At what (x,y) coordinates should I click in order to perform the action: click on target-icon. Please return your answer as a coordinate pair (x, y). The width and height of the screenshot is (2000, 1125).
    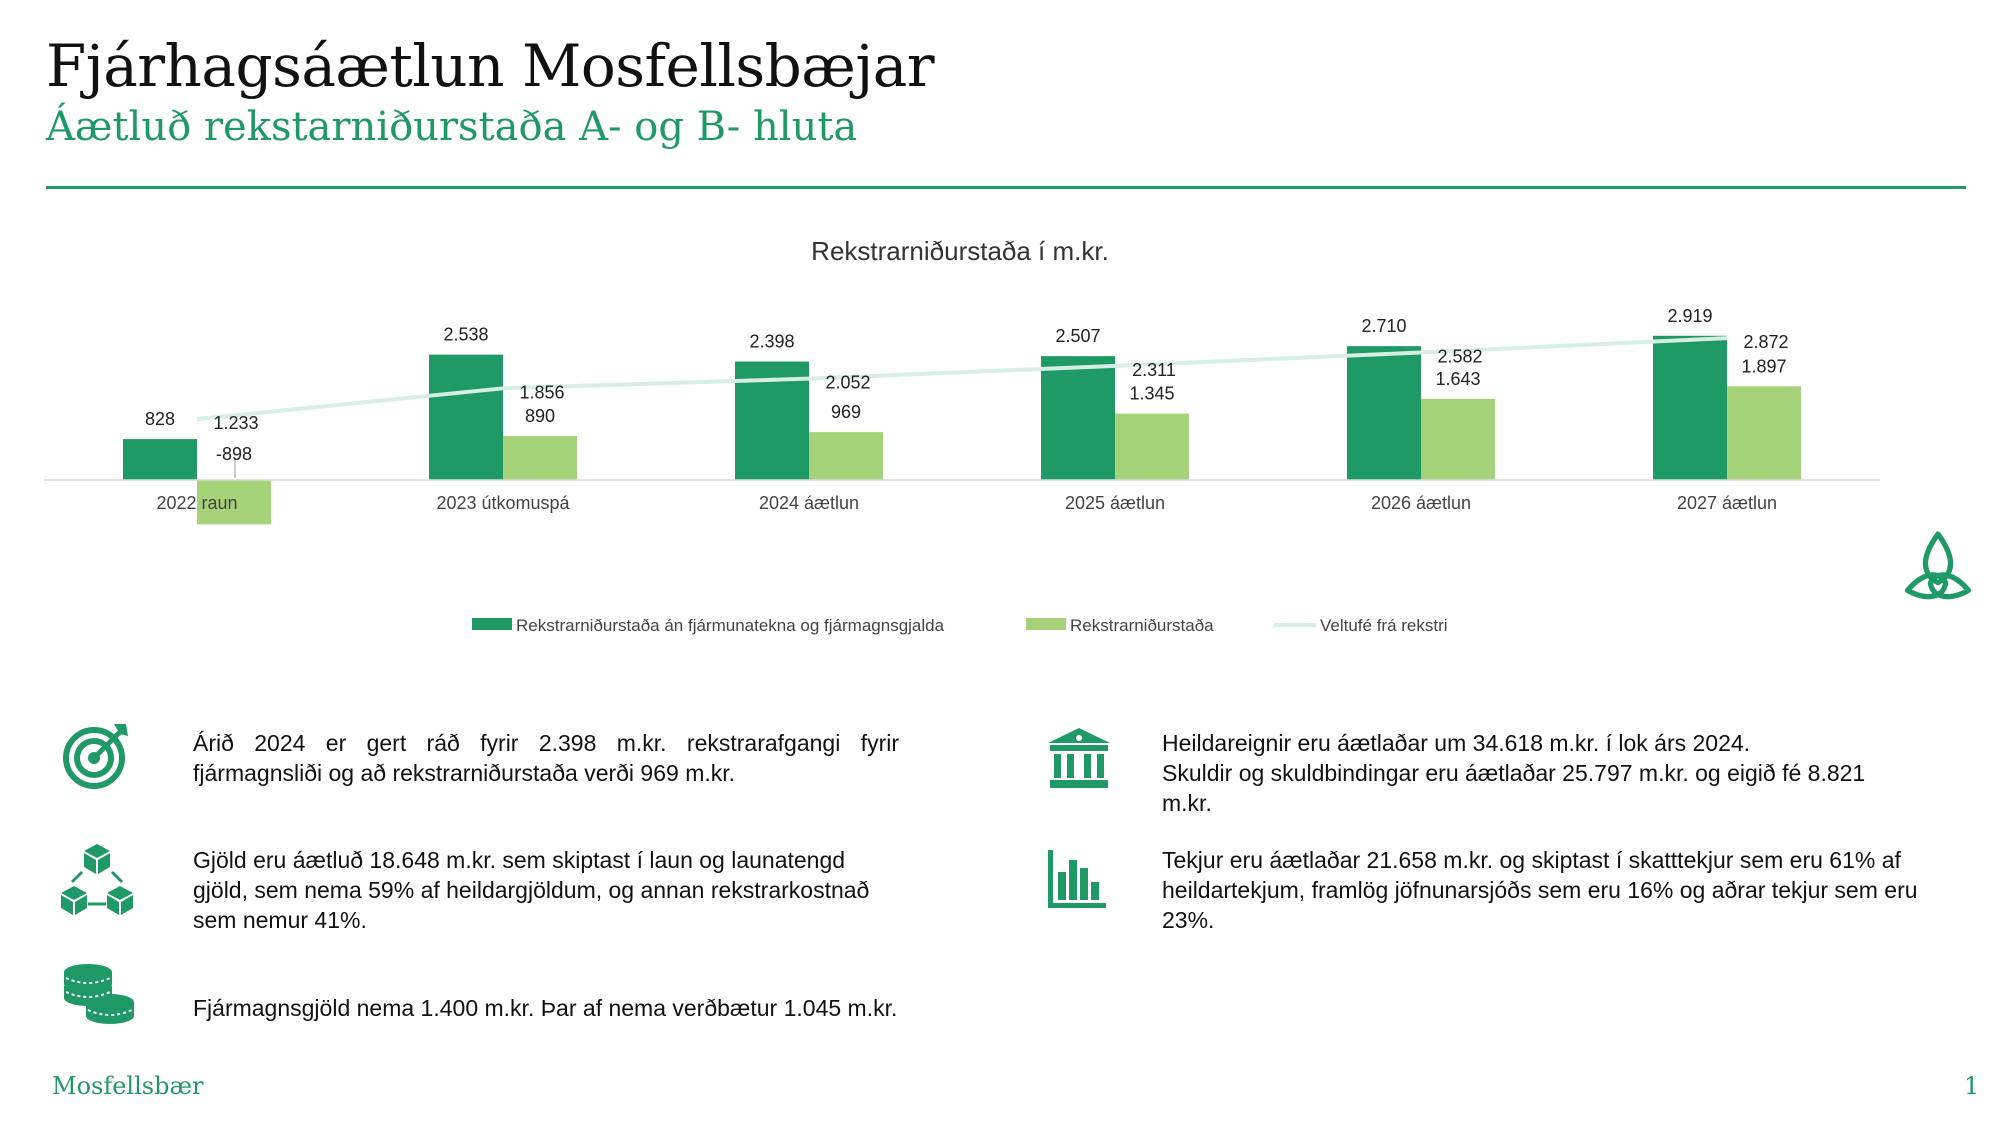
    Looking at the image, I should click on (95, 756).